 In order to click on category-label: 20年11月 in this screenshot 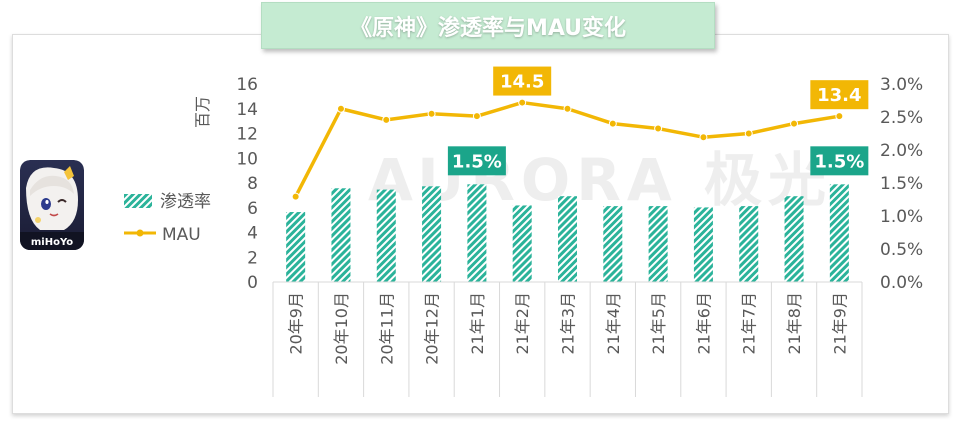, I will do `click(386, 328)`.